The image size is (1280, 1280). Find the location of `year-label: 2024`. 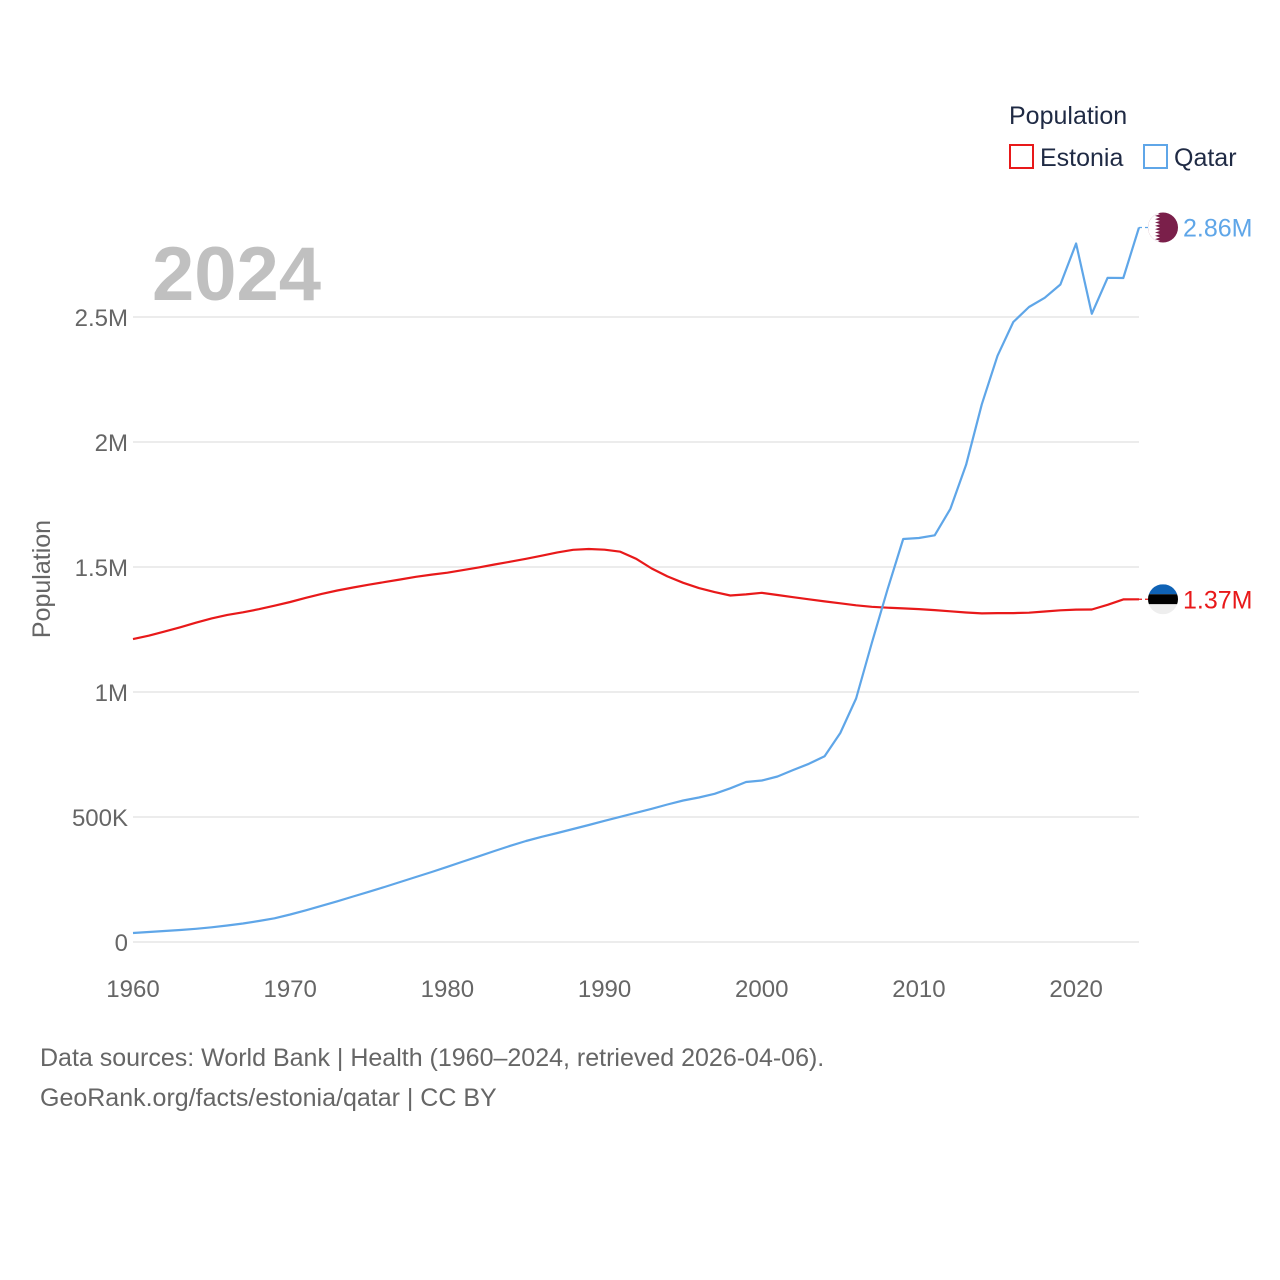

year-label: 2024 is located at coordinates (236, 274).